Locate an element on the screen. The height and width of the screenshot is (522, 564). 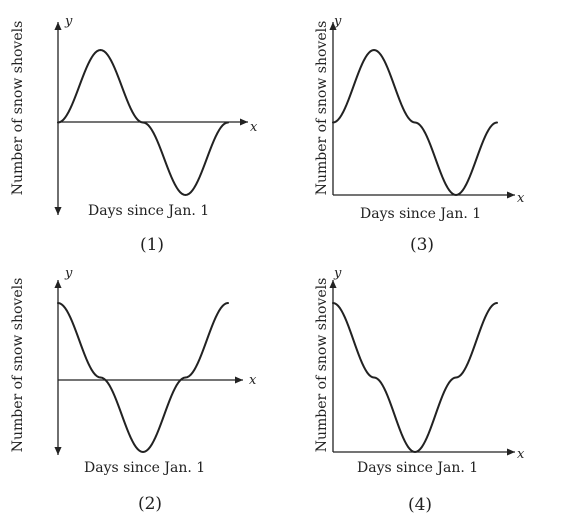
graph-caption: (2) is located at coordinates (150, 504).